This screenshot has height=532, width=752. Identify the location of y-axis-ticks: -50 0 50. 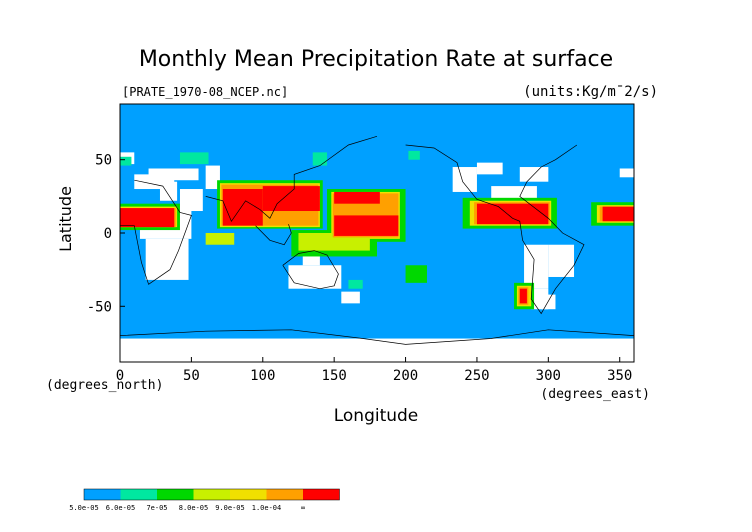
(106, 234).